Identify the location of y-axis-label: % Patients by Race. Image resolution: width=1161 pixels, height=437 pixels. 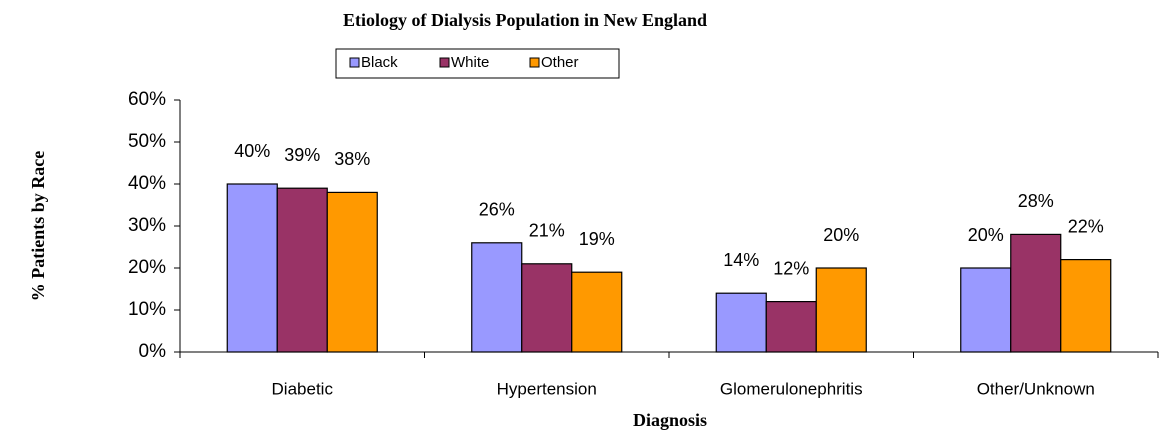
(38, 226).